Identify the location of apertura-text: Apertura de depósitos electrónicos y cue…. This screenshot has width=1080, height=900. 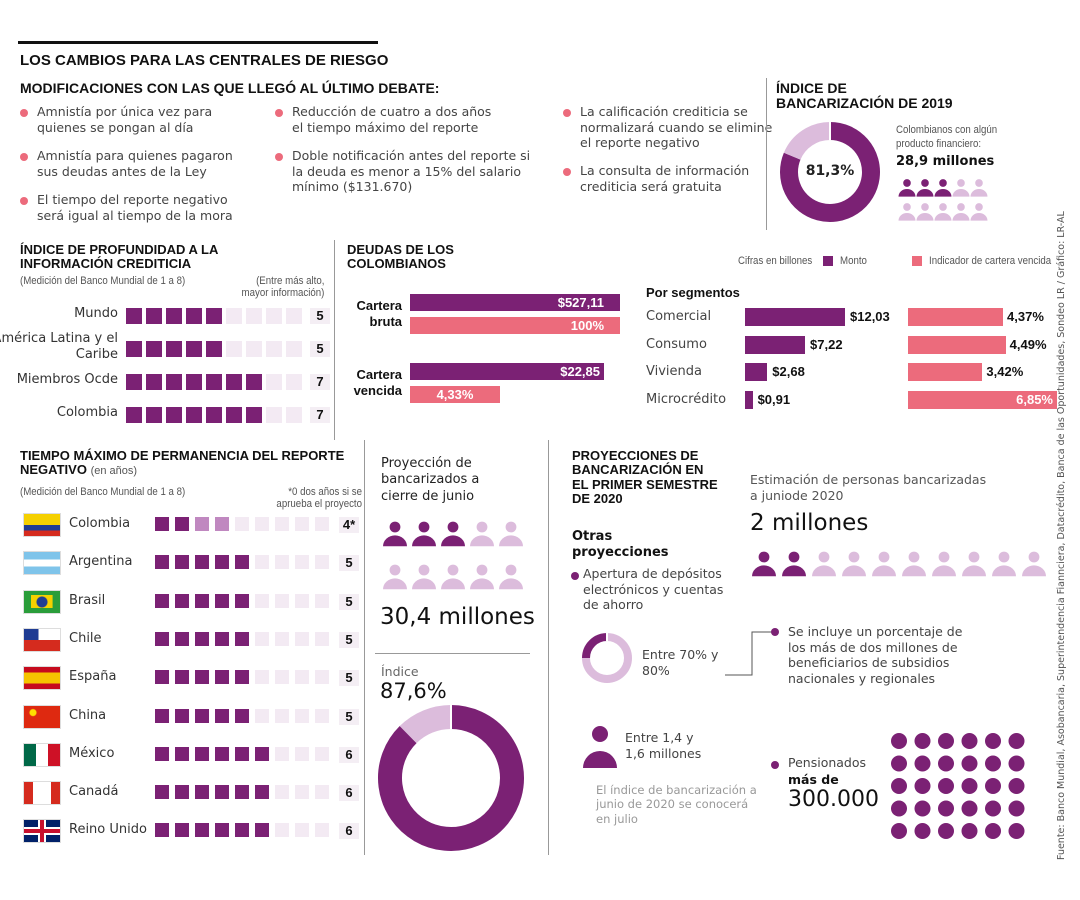
(653, 589).